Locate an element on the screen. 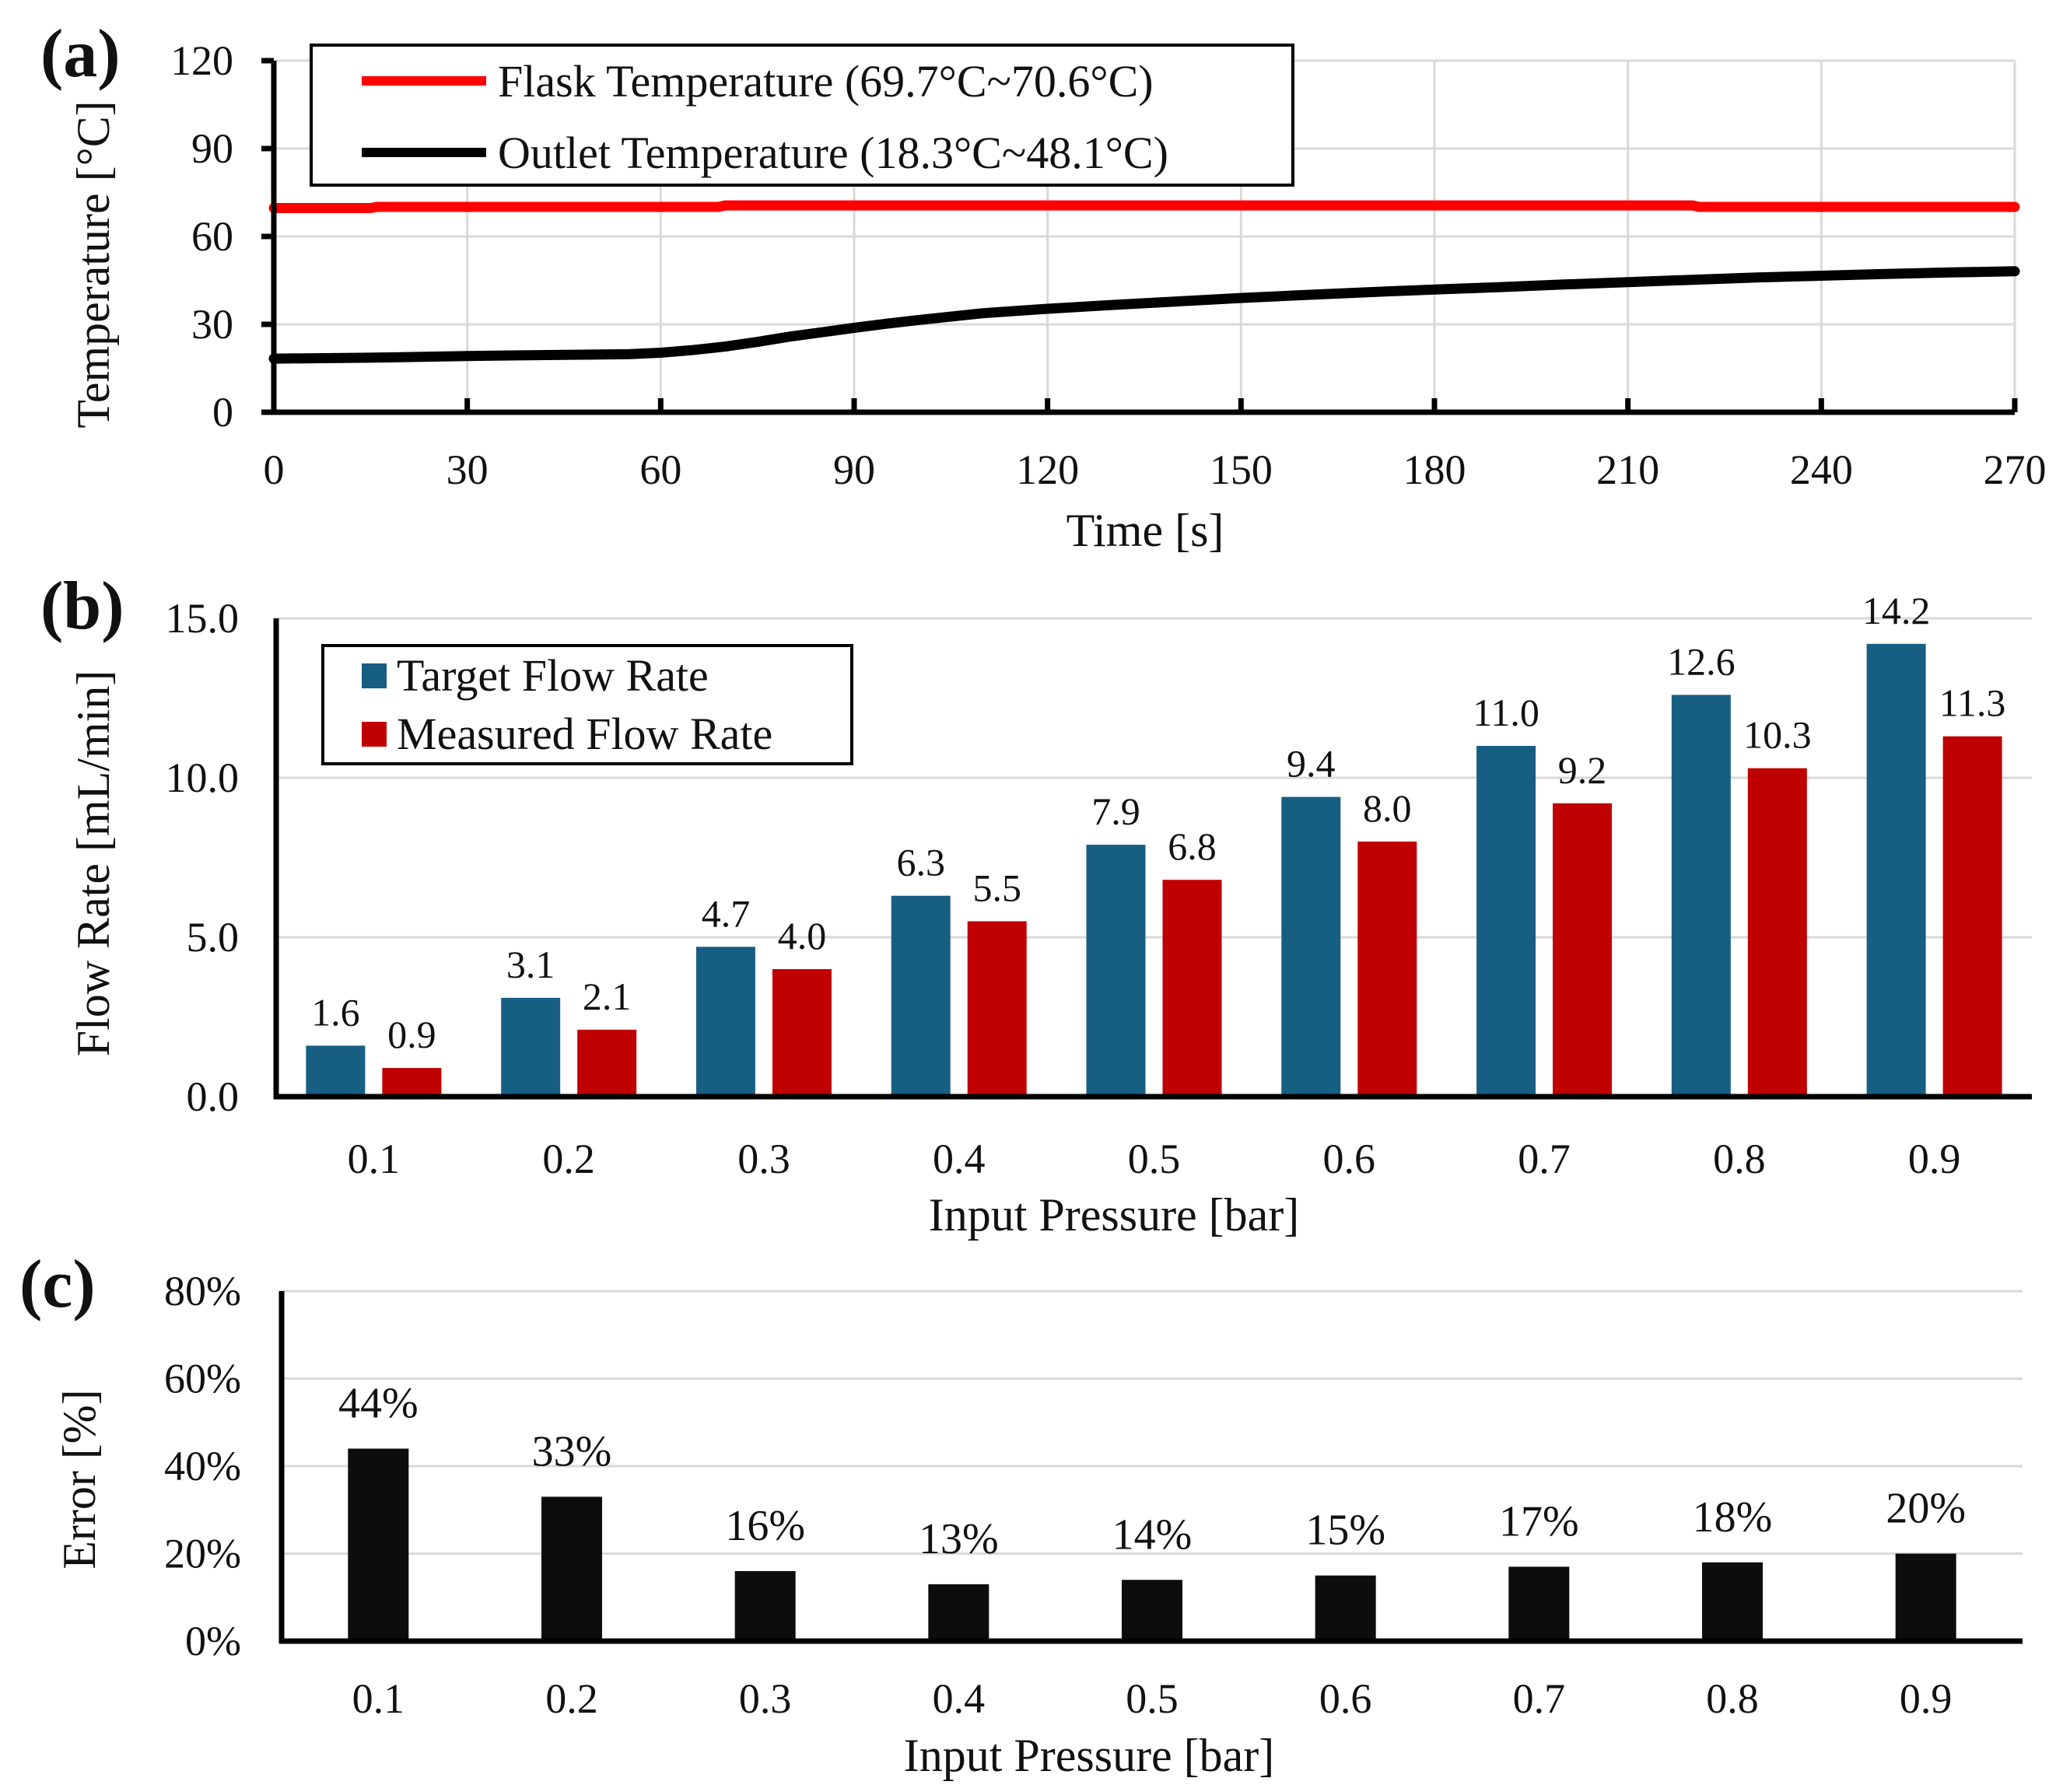  legend-label-outlet-temperature: Outlet Temperature (18.3°C~48.1°C) is located at coordinates (833, 153).